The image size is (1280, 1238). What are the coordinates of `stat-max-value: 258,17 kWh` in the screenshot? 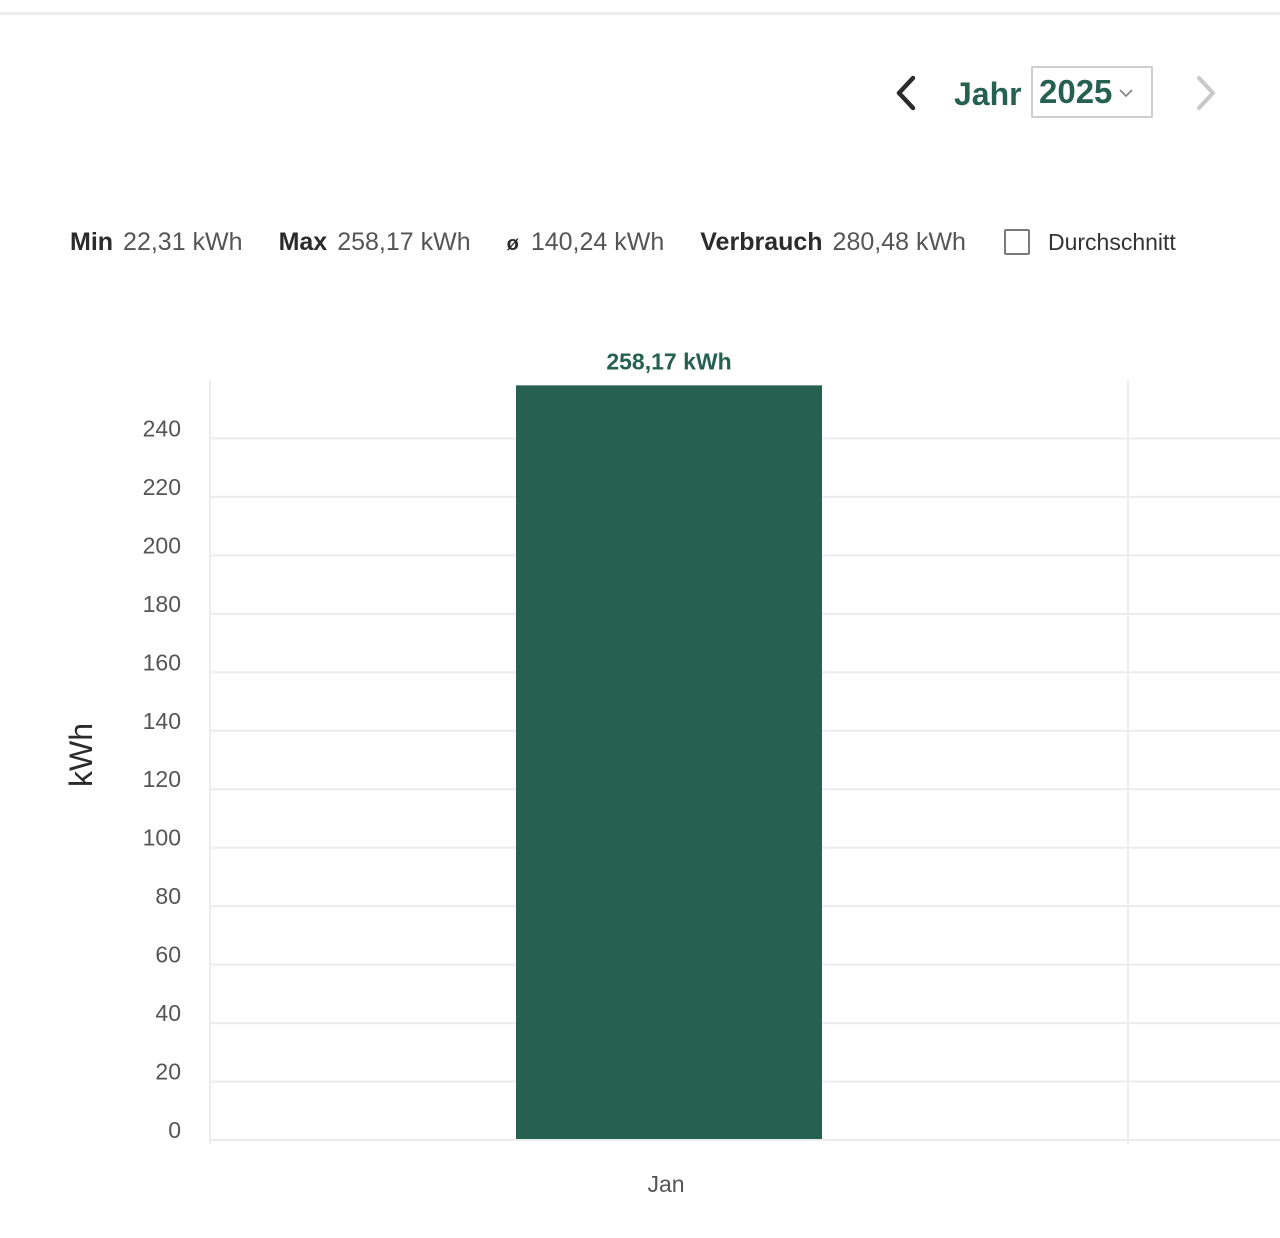 It's located at (404, 241).